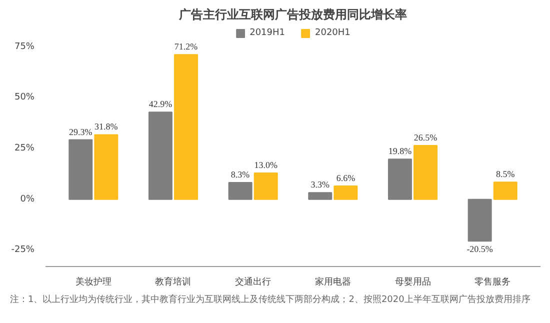 This screenshot has height=323, width=550. I want to click on legend-label: 2019H1, so click(267, 33).